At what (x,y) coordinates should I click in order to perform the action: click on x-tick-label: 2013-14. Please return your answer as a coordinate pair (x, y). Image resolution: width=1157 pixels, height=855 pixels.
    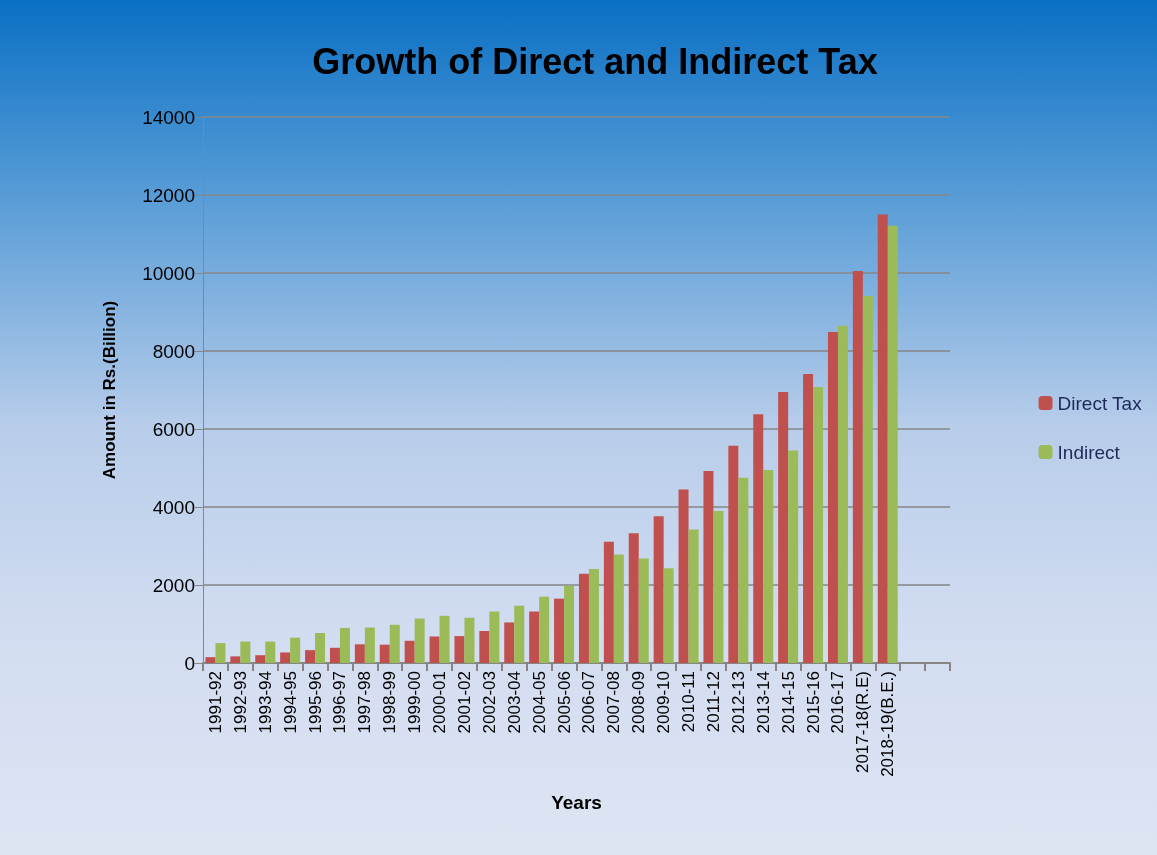
    Looking at the image, I should click on (763, 702).